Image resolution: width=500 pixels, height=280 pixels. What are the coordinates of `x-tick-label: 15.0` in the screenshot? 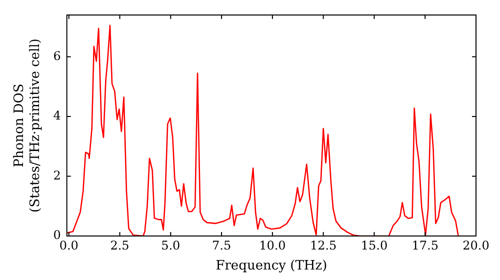 It's located at (374, 245).